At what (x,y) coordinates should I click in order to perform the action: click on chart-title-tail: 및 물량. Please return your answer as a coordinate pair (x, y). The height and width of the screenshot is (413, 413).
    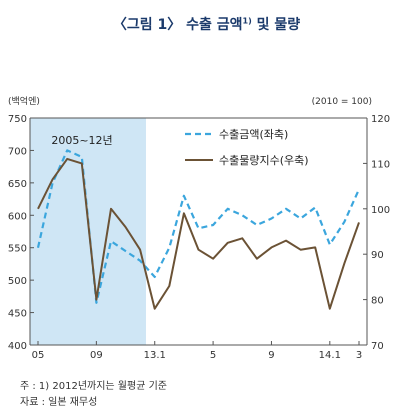
    Looking at the image, I should click on (276, 25).